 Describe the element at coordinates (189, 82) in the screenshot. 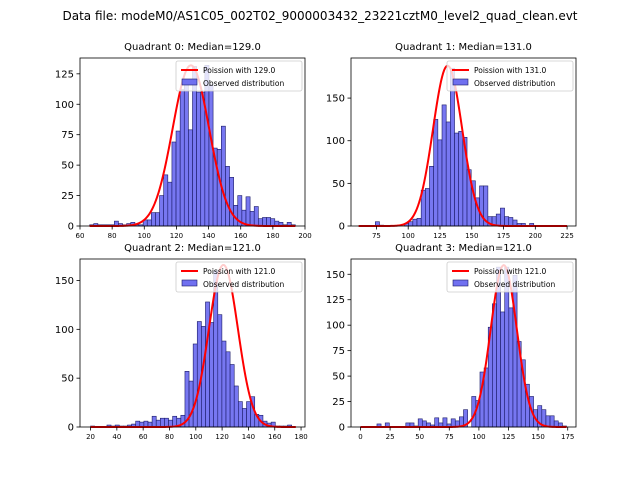

I see `legend-observed-swatch` at that location.